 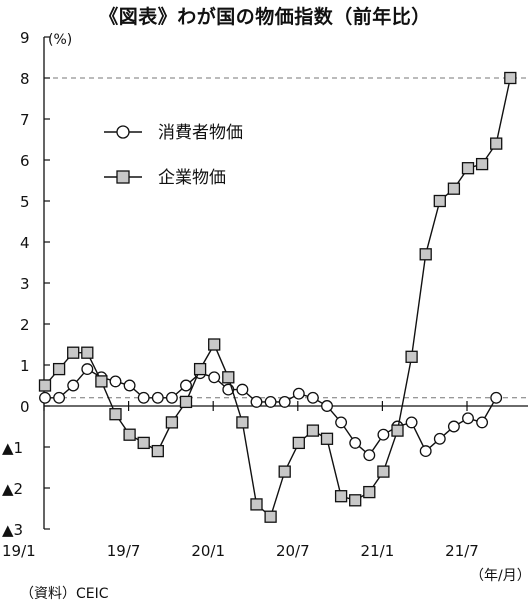 I want to click on source-note: （資料）CEIC, so click(x=64, y=594).